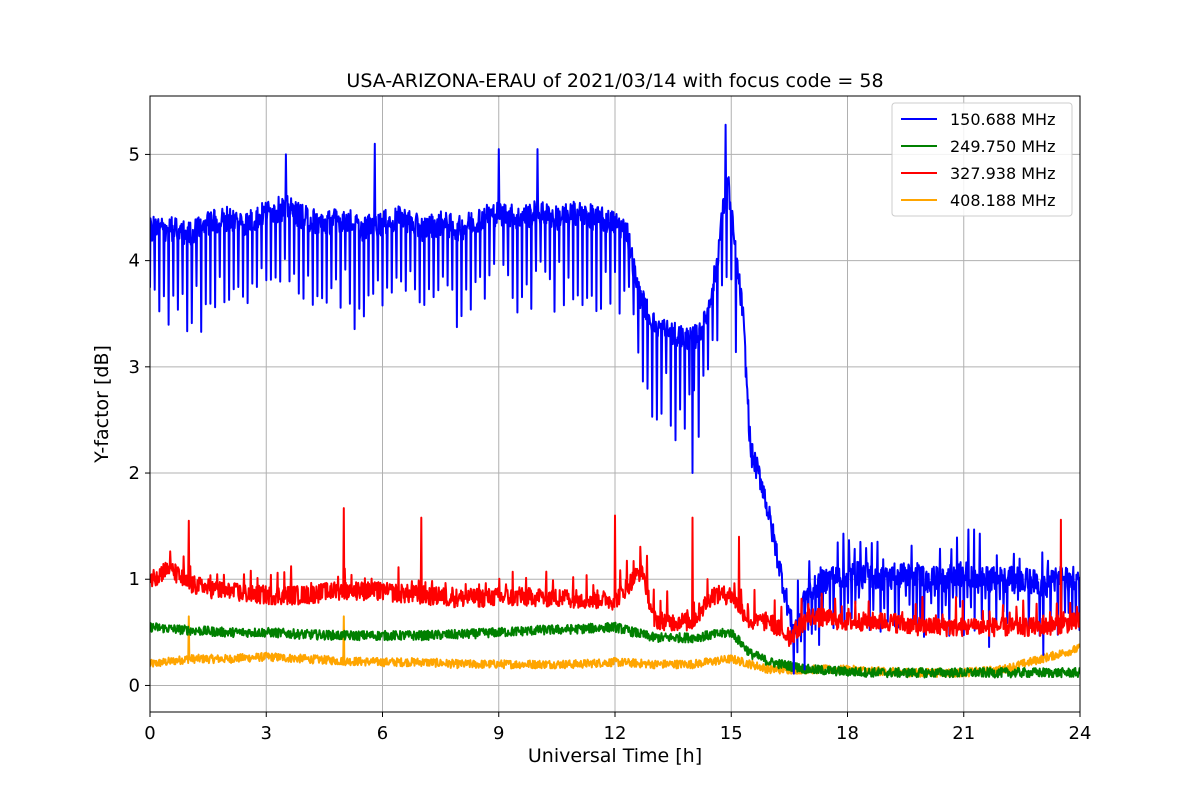 The height and width of the screenshot is (800, 1200). What do you see at coordinates (1002, 173) in the screenshot?
I see `legend-label: 327.938 MHz` at bounding box center [1002, 173].